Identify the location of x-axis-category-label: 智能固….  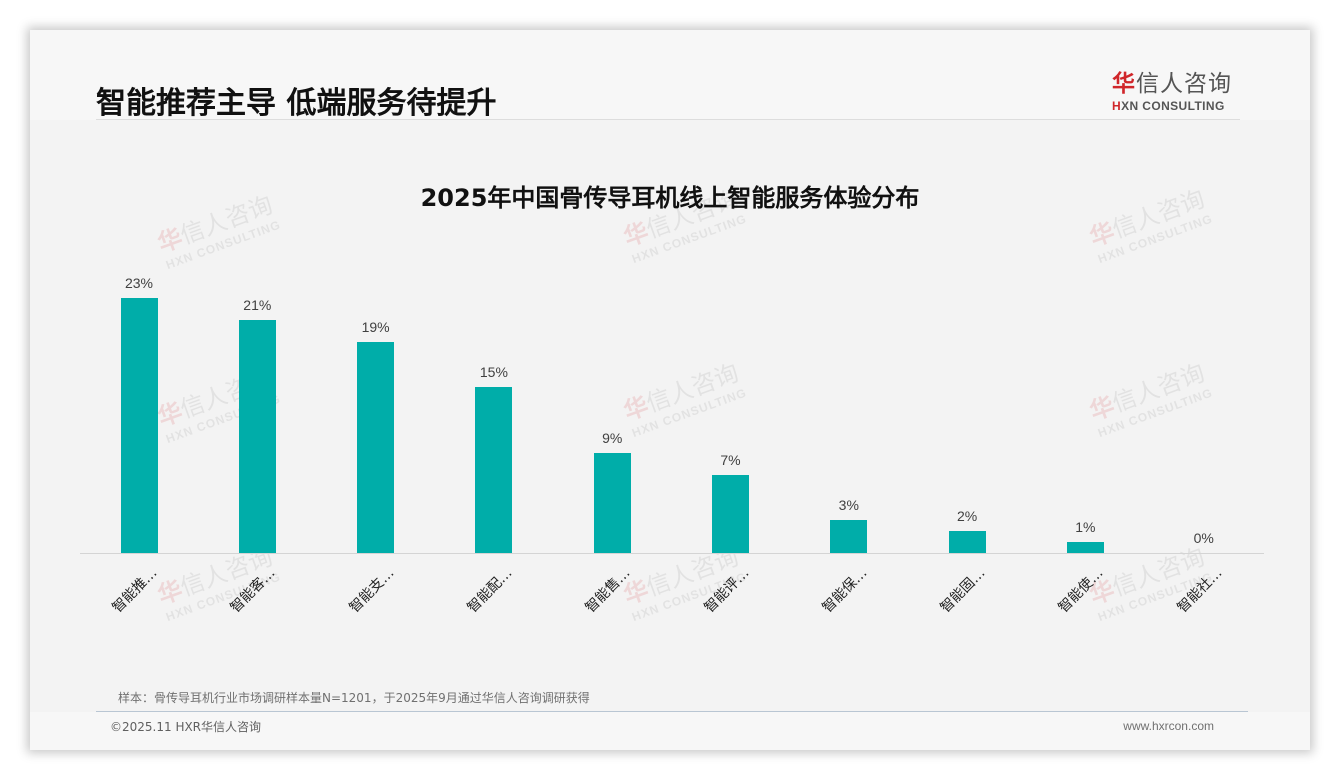
(963, 591).